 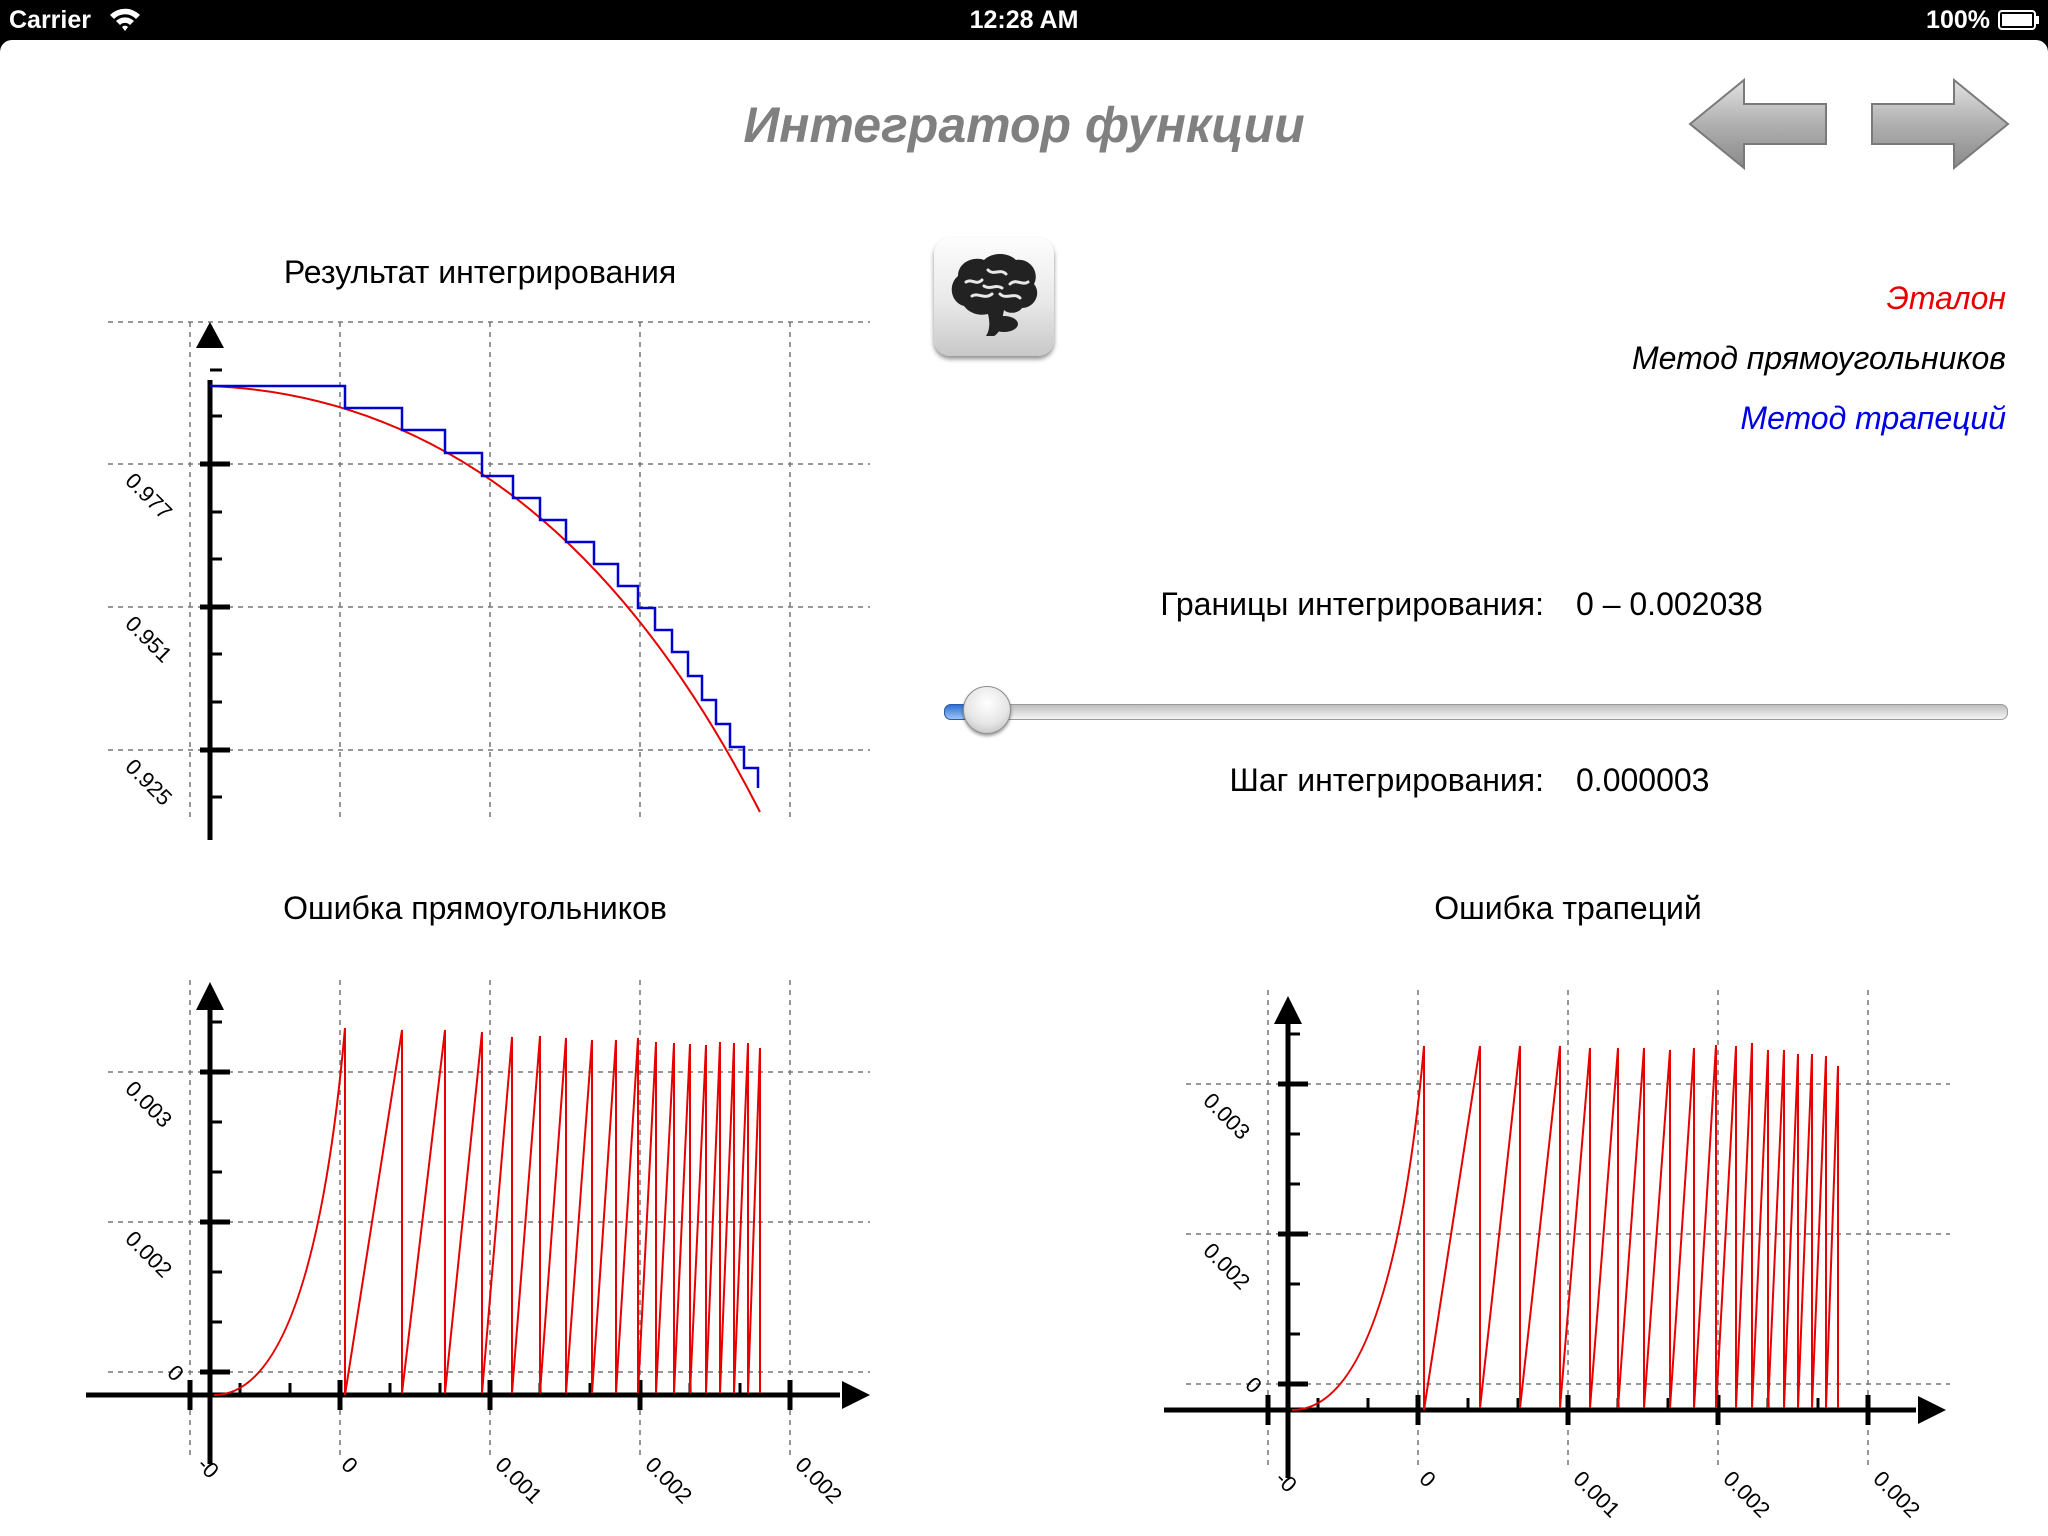 What do you see at coordinates (1352, 604) in the screenshot?
I see `bounds-label: Границы интегрирования:` at bounding box center [1352, 604].